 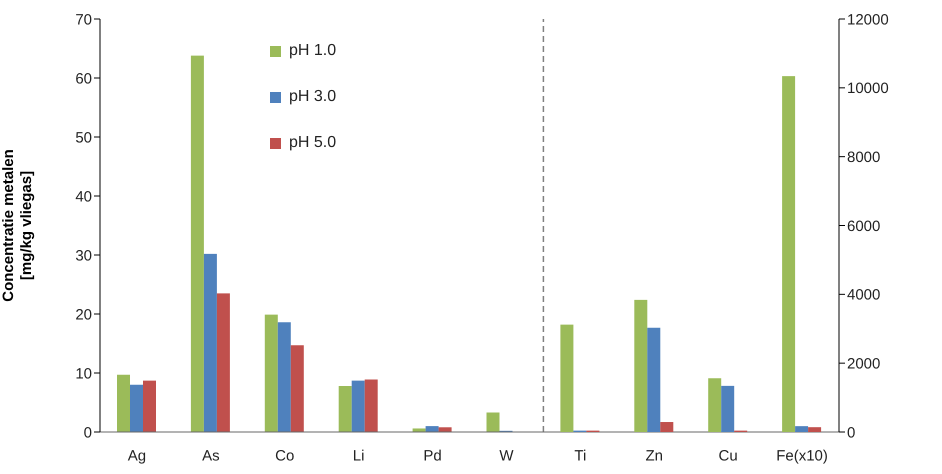 I want to click on y-tick-label: 20, so click(x=83, y=315).